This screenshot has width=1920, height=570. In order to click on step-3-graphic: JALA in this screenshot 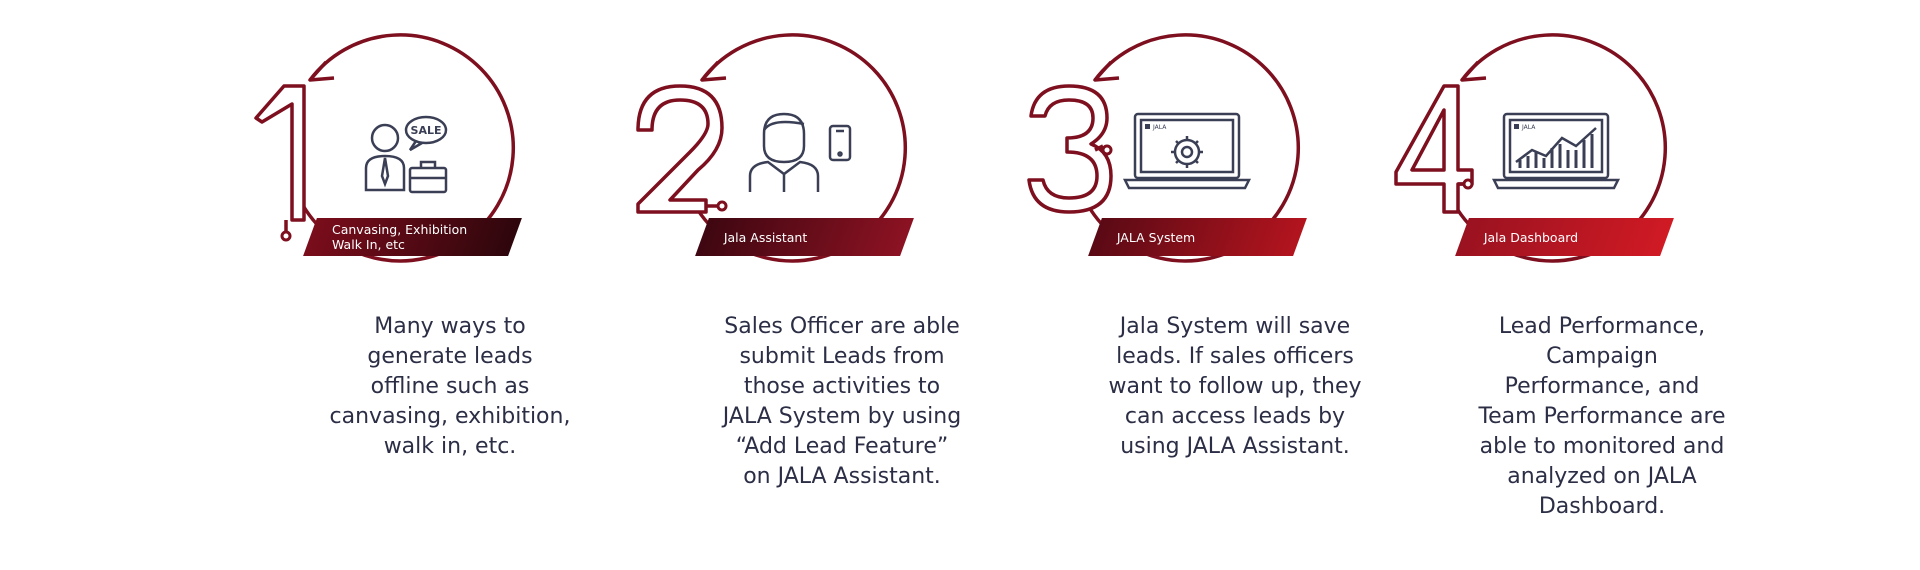, I will do `click(1164, 148)`.